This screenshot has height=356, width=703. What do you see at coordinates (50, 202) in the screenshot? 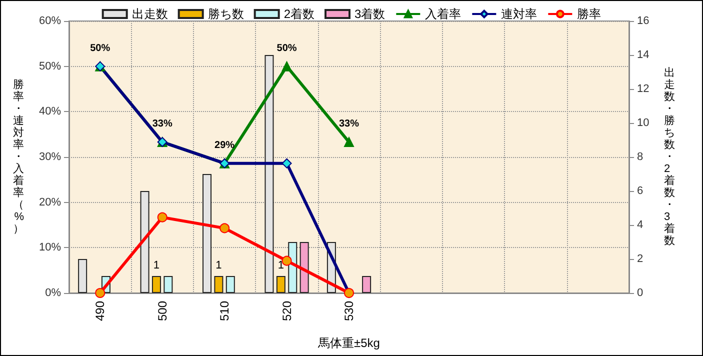
I see `y-tick-label: 20%` at bounding box center [50, 202].